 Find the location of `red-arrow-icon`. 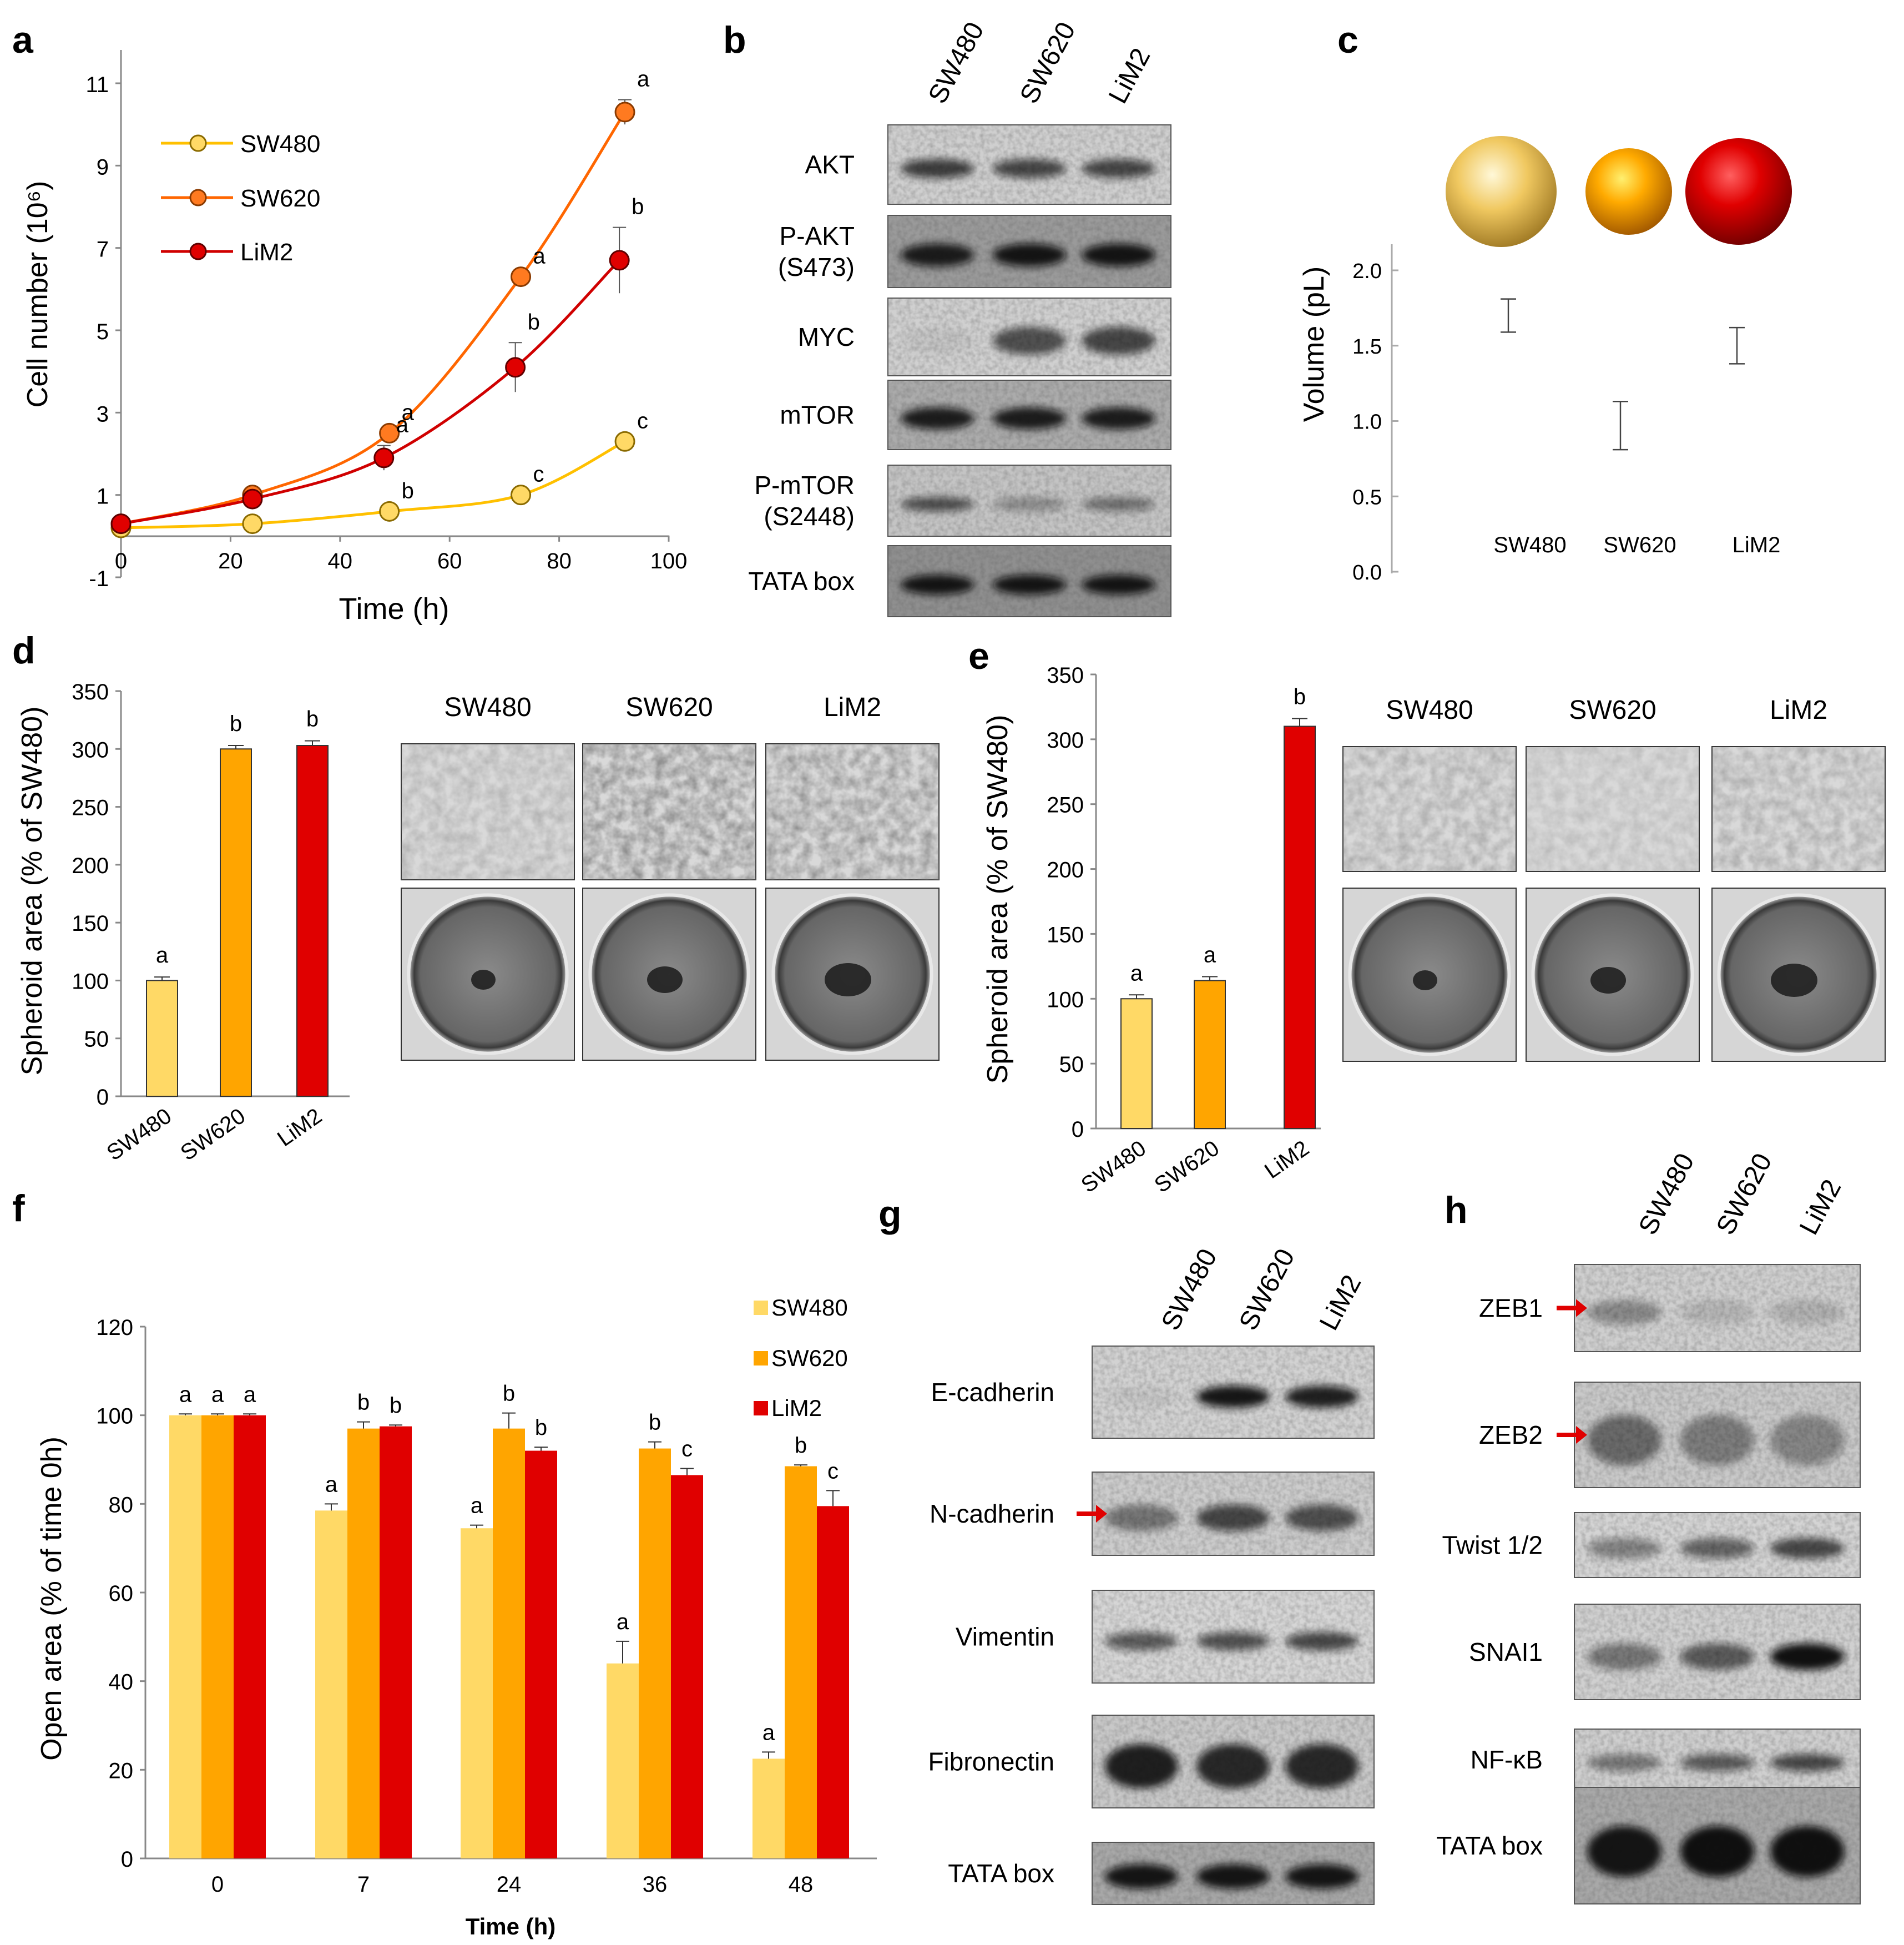

red-arrow-icon is located at coordinates (1092, 1514).